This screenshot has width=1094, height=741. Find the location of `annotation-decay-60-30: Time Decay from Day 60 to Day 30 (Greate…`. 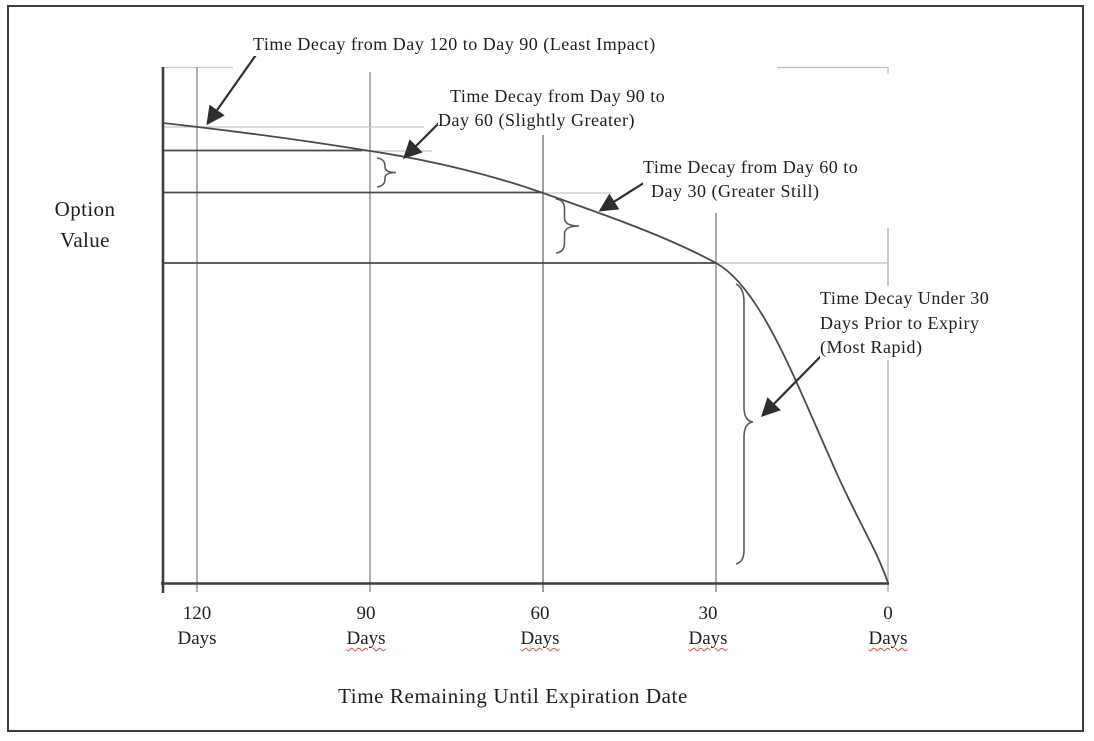

annotation-decay-60-30: Time Decay from Day 60 to Day 30 (Greate… is located at coordinates (751, 179).